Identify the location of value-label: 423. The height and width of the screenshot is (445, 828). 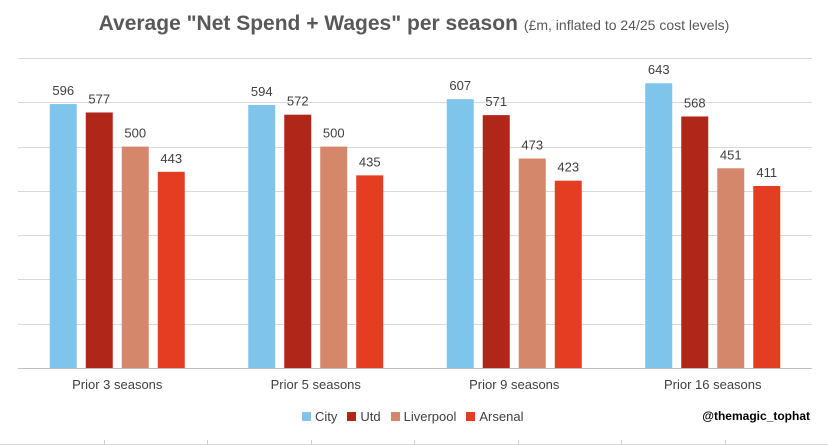
(568, 167).